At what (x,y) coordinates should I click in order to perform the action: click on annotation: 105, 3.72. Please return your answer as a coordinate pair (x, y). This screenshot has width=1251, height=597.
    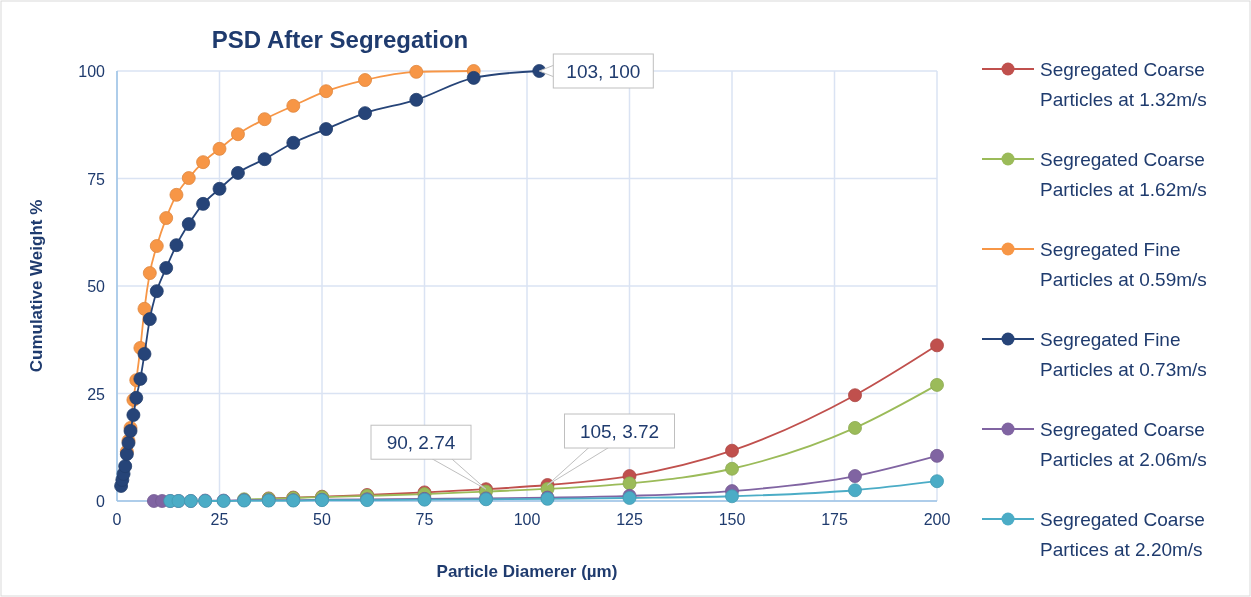
    Looking at the image, I should click on (619, 431).